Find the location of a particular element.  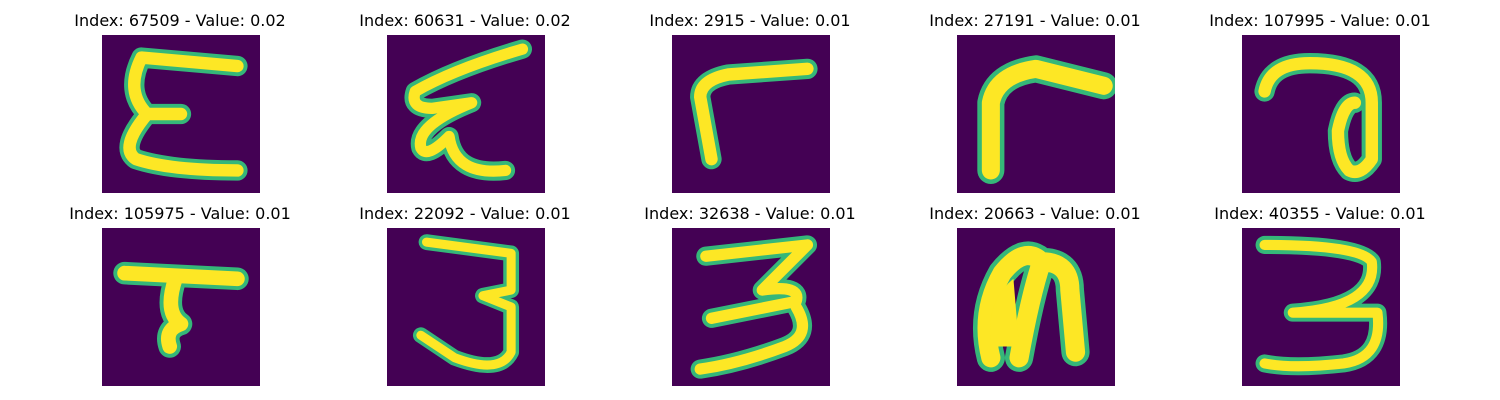

panel-9: Index: 20663 - Value: 0.01 is located at coordinates (1035, 299).